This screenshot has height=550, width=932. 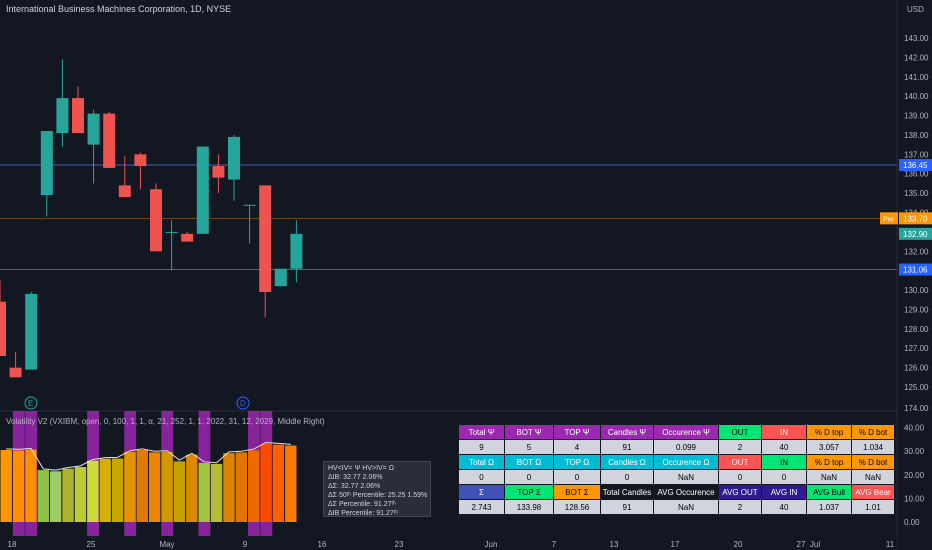 I want to click on stats-row: 0 0 0 0 NaN 0 0 NaN NaN, so click(x=676, y=477).